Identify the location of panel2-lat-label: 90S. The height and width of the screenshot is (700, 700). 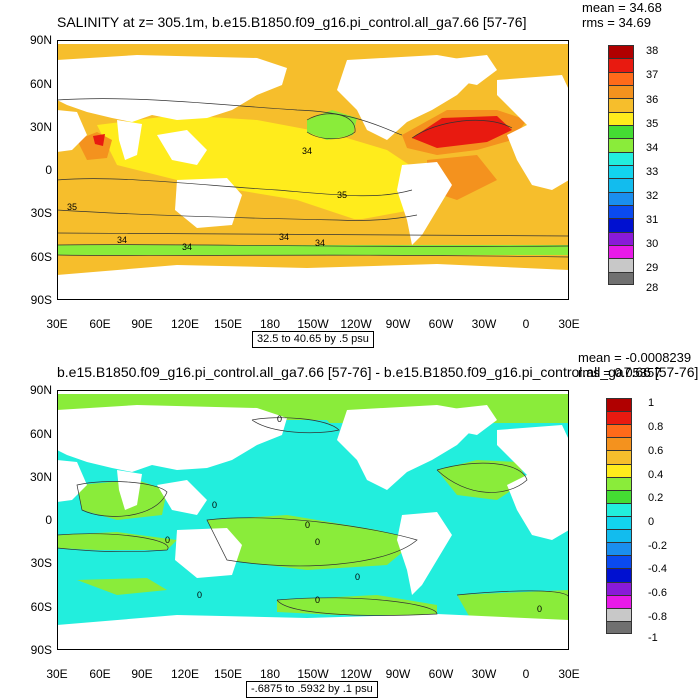
(41, 650).